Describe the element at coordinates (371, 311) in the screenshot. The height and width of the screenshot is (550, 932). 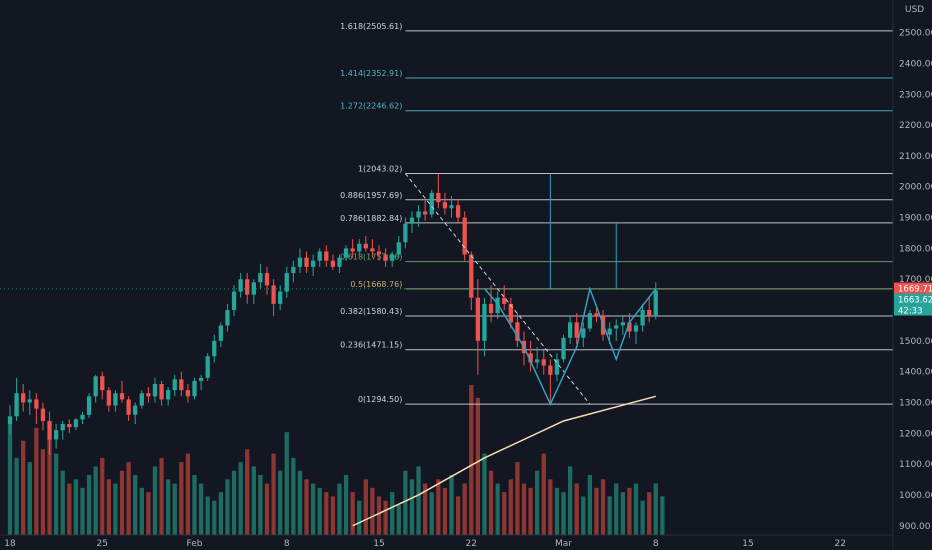
I see `fib-label: 0.382(1580.43)` at that location.